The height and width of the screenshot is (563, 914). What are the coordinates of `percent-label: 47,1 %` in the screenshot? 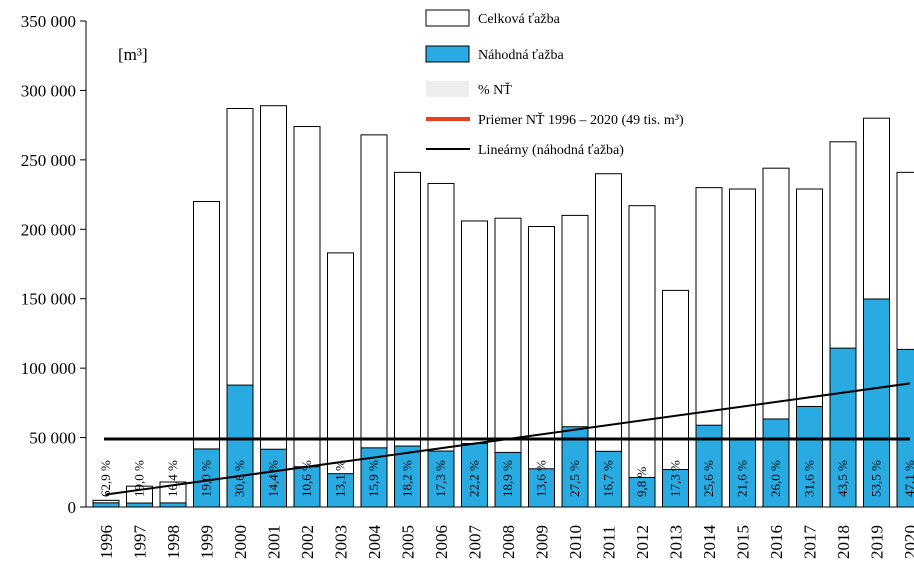 It's located at (908, 478).